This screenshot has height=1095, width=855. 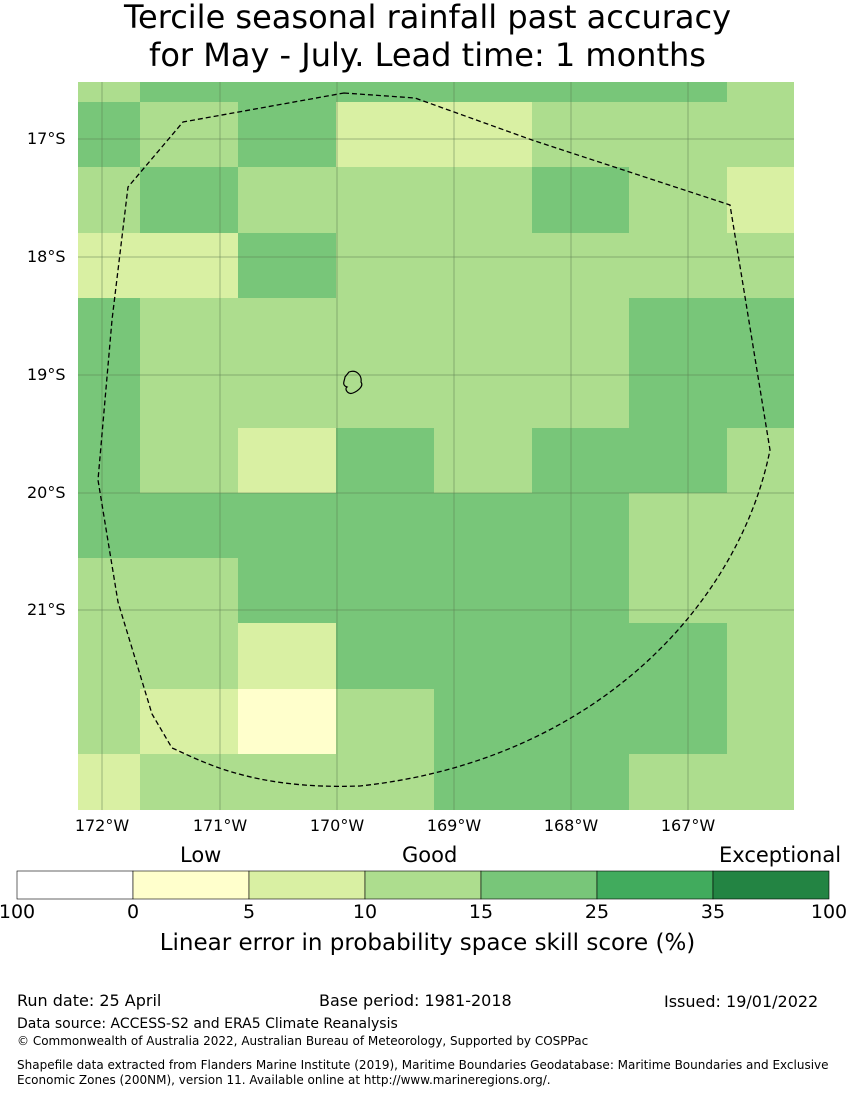 I want to click on legend-exceptional-label: Exceptional, so click(x=780, y=855).